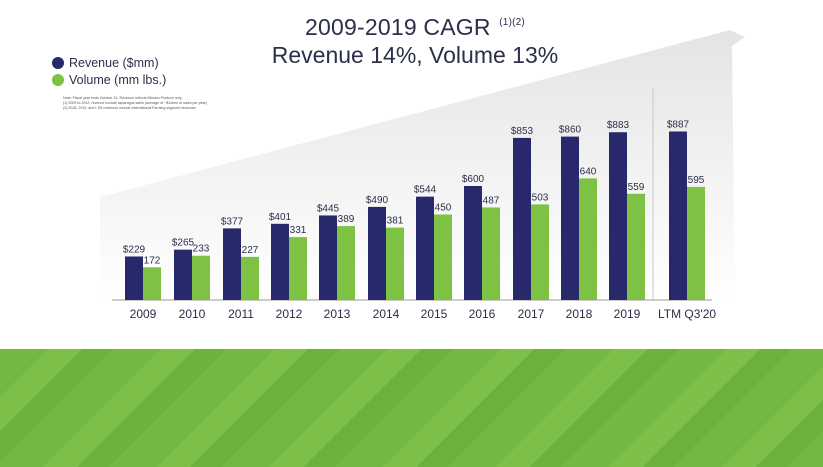 Image resolution: width=823 pixels, height=467 pixels. I want to click on revenue-label-LTMQ320: $887, so click(678, 124).